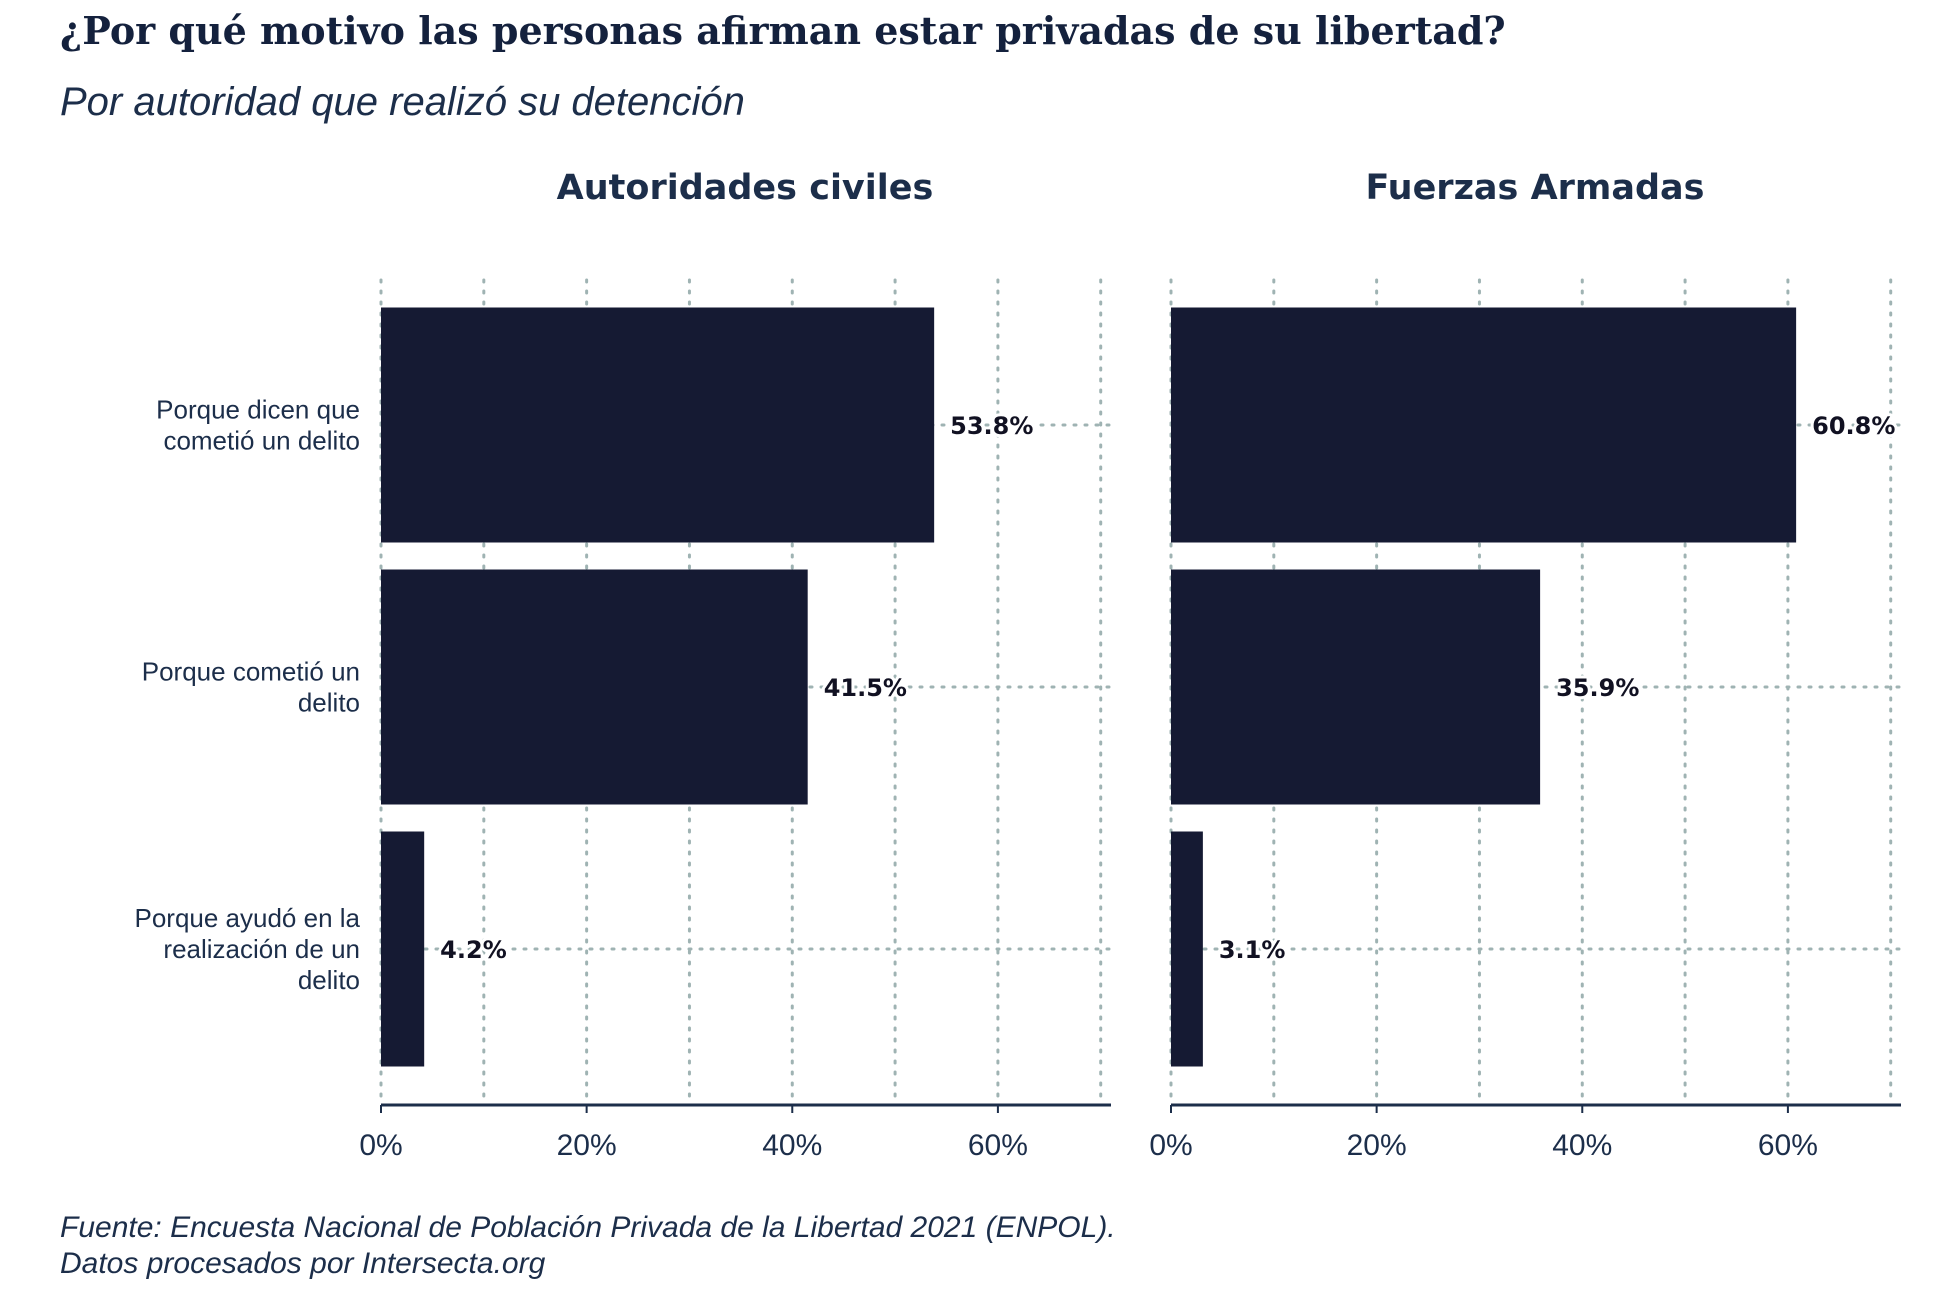 This screenshot has height=1299, width=1948. Describe the element at coordinates (258, 410) in the screenshot. I see `category-label-line: Porque dicen que` at that location.